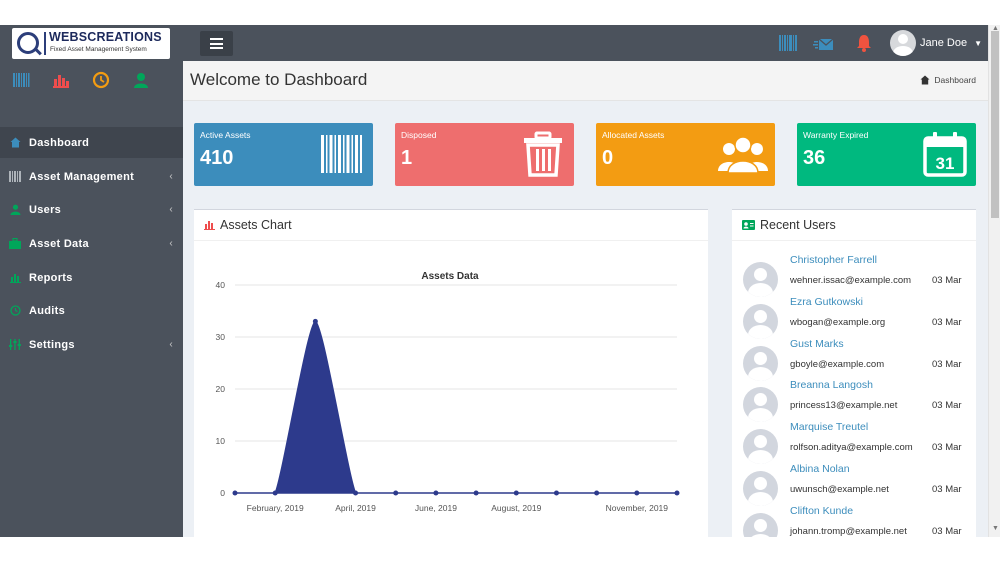 This screenshot has height=561, width=1000. I want to click on breadcrumb: Dashboard, so click(948, 80).